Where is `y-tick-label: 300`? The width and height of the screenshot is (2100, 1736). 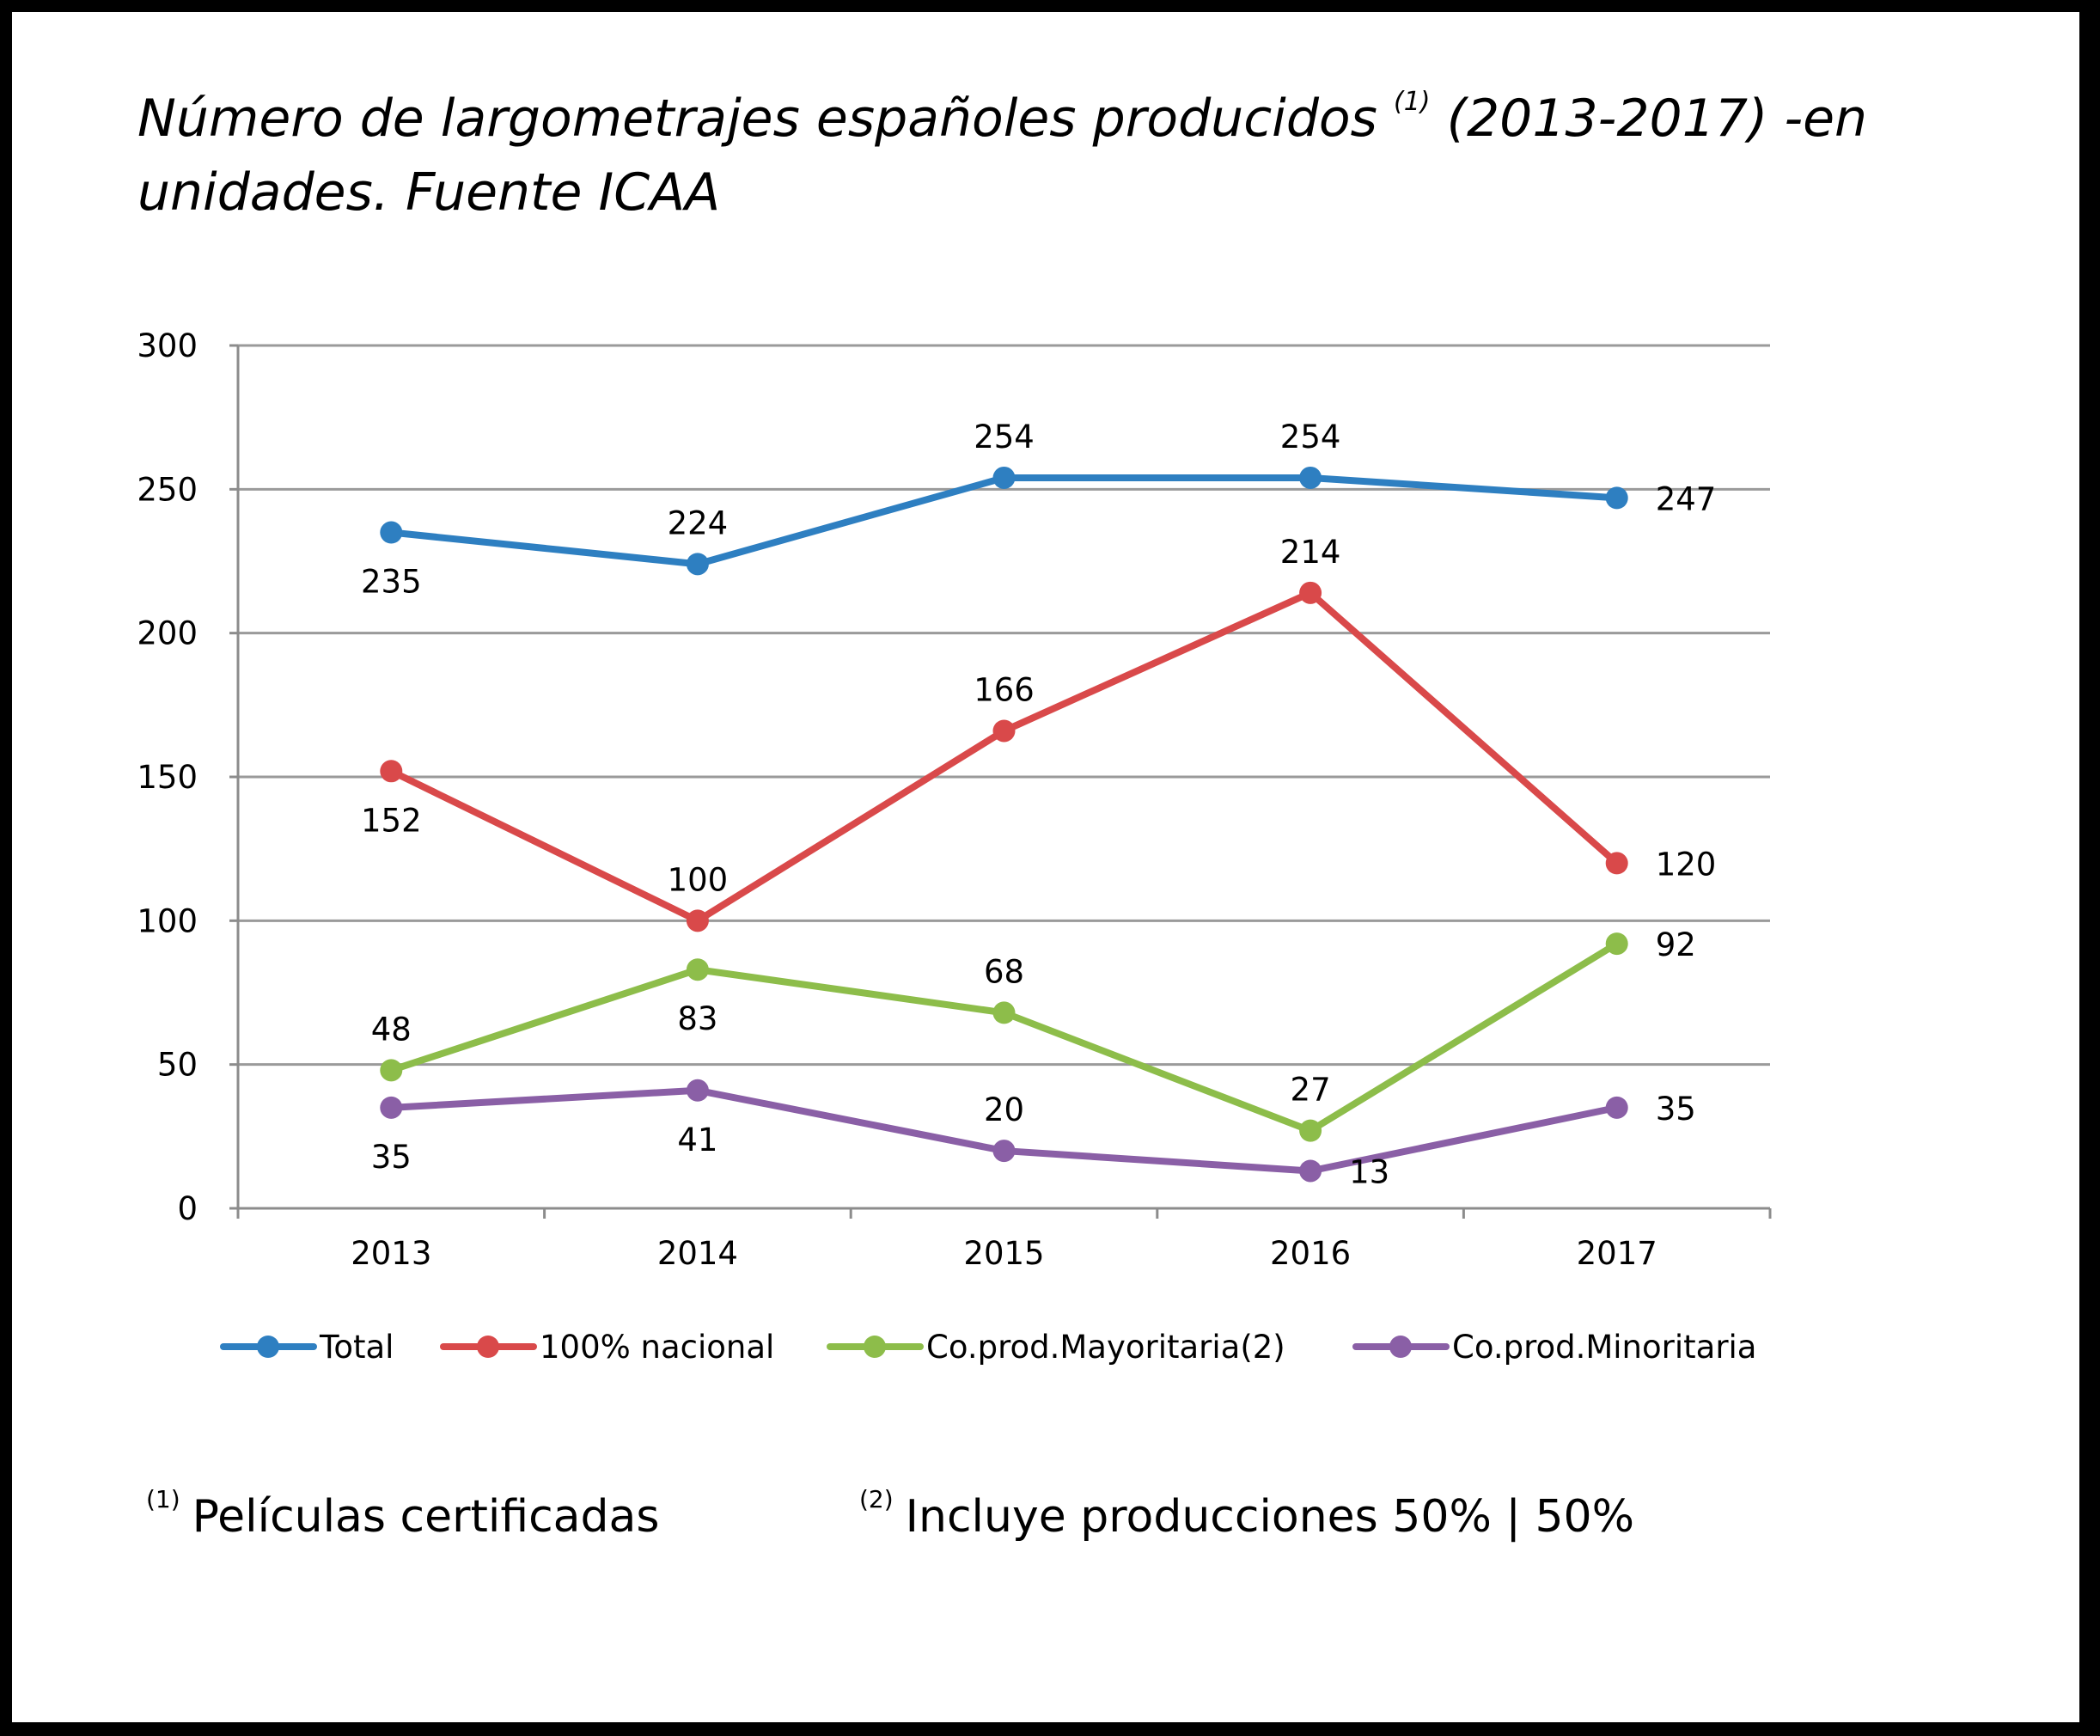
y-tick-label: 300 is located at coordinates (167, 345).